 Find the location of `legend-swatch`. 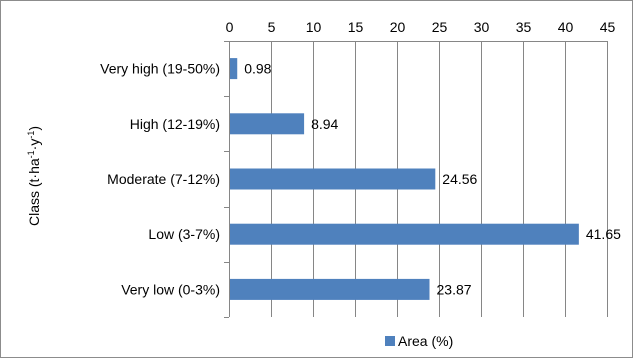

legend-swatch is located at coordinates (390, 341).